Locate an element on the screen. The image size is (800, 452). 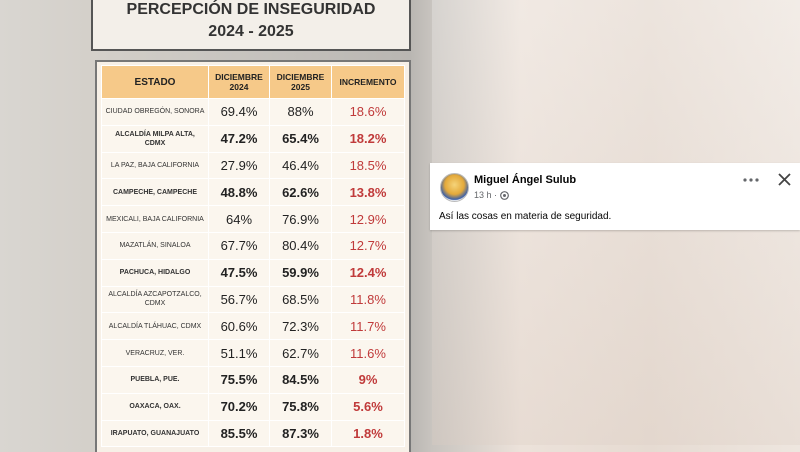
value-cell: 62.6% is located at coordinates (300, 192).